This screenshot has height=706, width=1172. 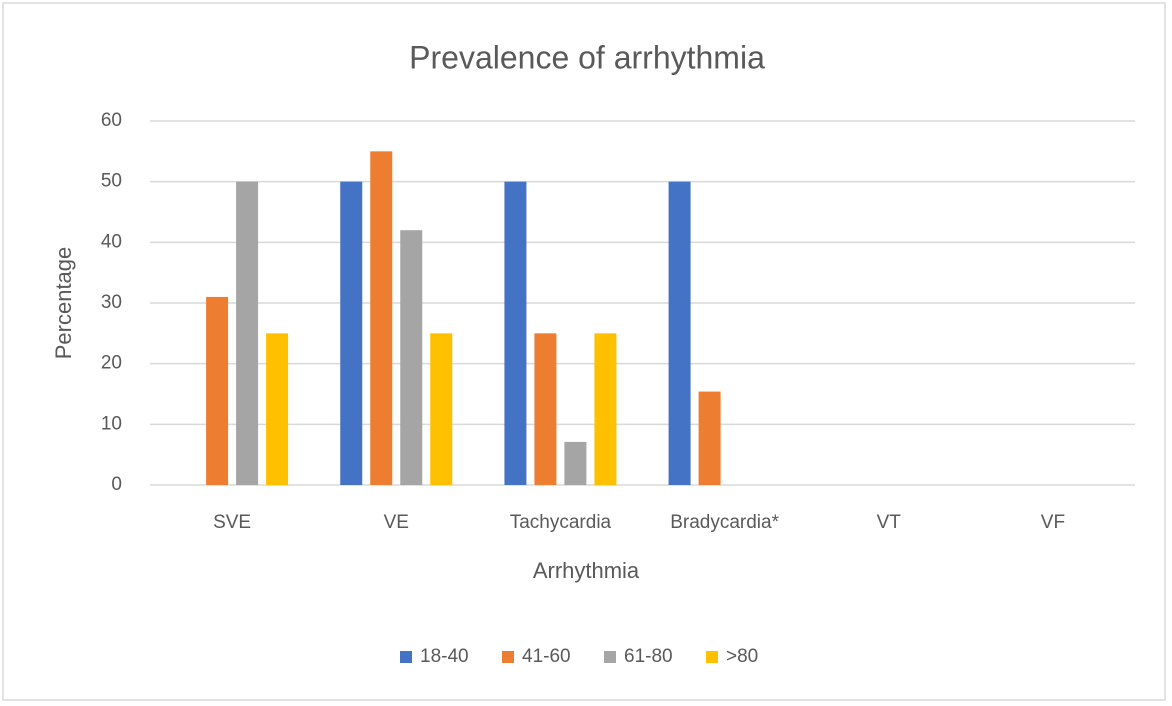 What do you see at coordinates (742, 656) in the screenshot?
I see `legend-label: >80` at bounding box center [742, 656].